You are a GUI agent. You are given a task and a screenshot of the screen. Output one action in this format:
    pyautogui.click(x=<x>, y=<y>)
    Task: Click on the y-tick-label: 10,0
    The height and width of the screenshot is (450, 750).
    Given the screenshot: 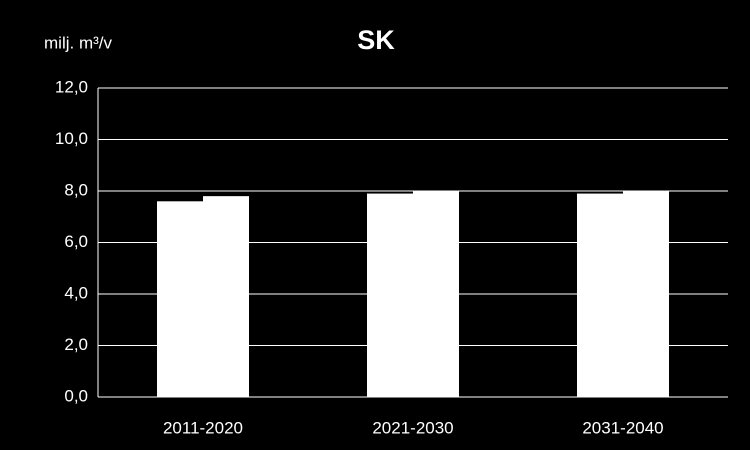 What is the action you would take?
    pyautogui.click(x=71, y=138)
    